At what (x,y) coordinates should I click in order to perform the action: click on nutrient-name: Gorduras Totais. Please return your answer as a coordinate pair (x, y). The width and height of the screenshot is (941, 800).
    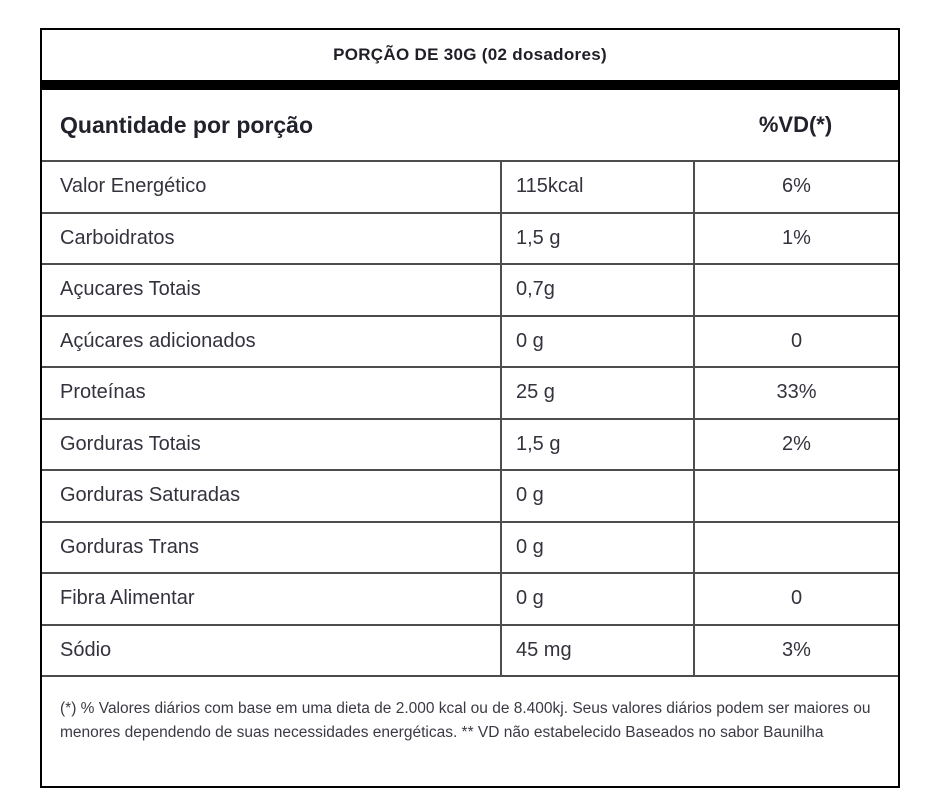
    Looking at the image, I should click on (272, 444).